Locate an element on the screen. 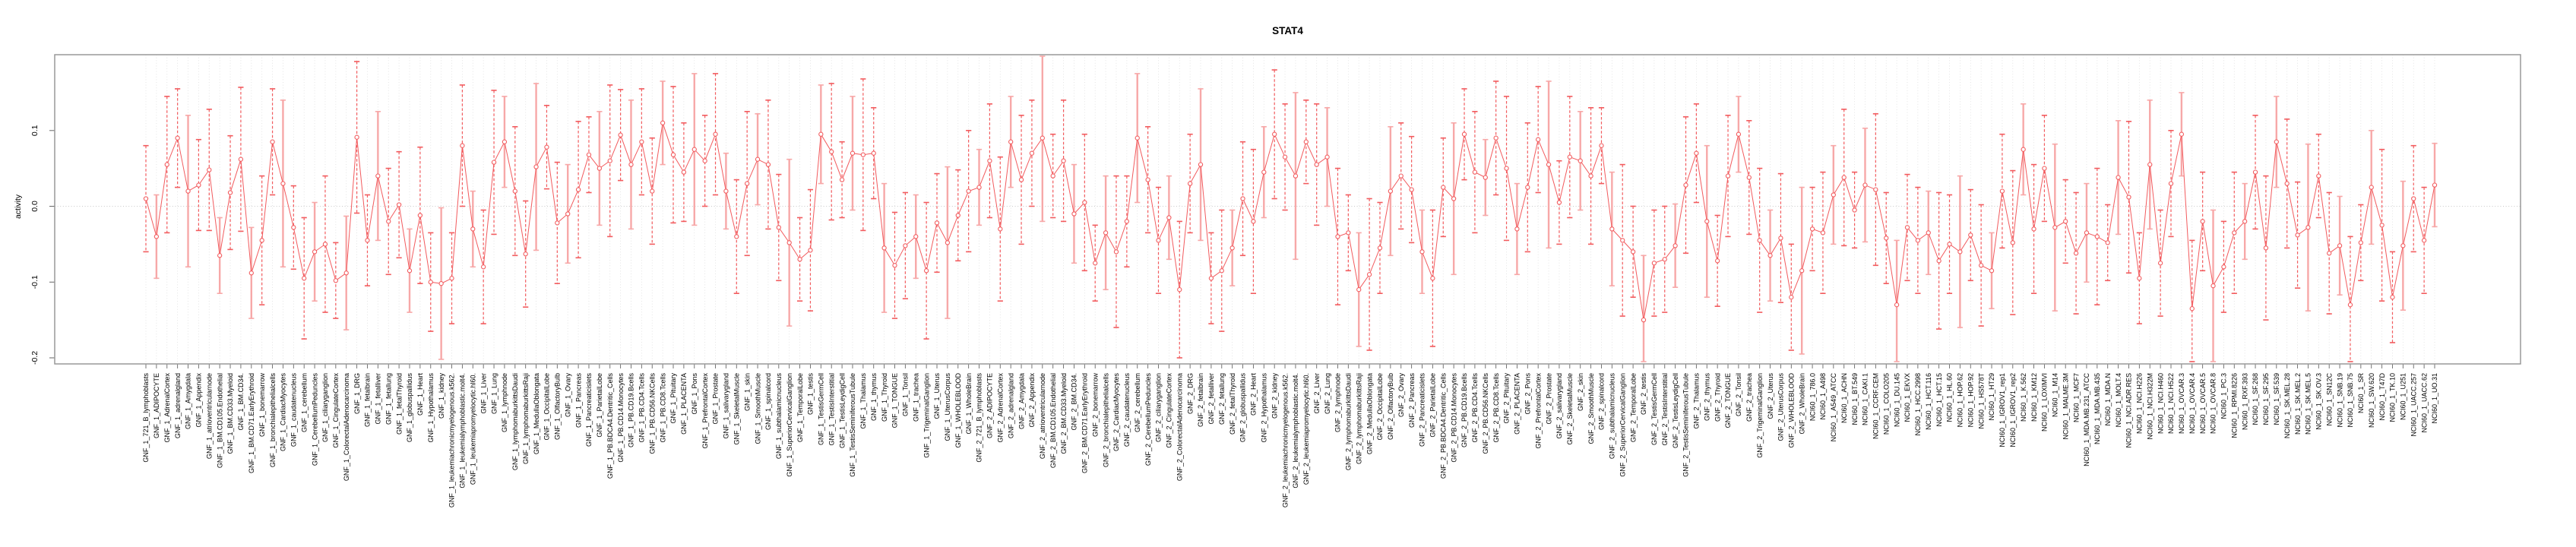  x-tick-label: NCI60_1_OVCAR.5 is located at coordinates (2203, 403).